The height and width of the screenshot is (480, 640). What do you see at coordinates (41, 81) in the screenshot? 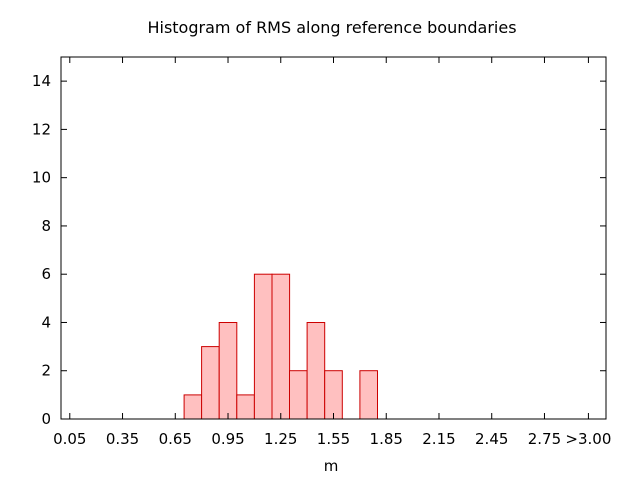
I see `y-tick-label: 14` at bounding box center [41, 81].